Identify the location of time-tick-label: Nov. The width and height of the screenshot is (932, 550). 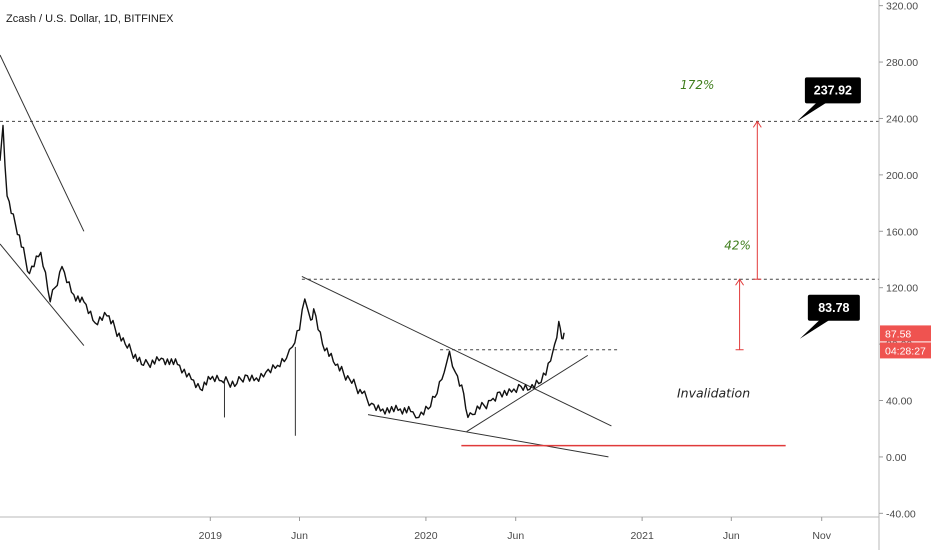
(821, 536).